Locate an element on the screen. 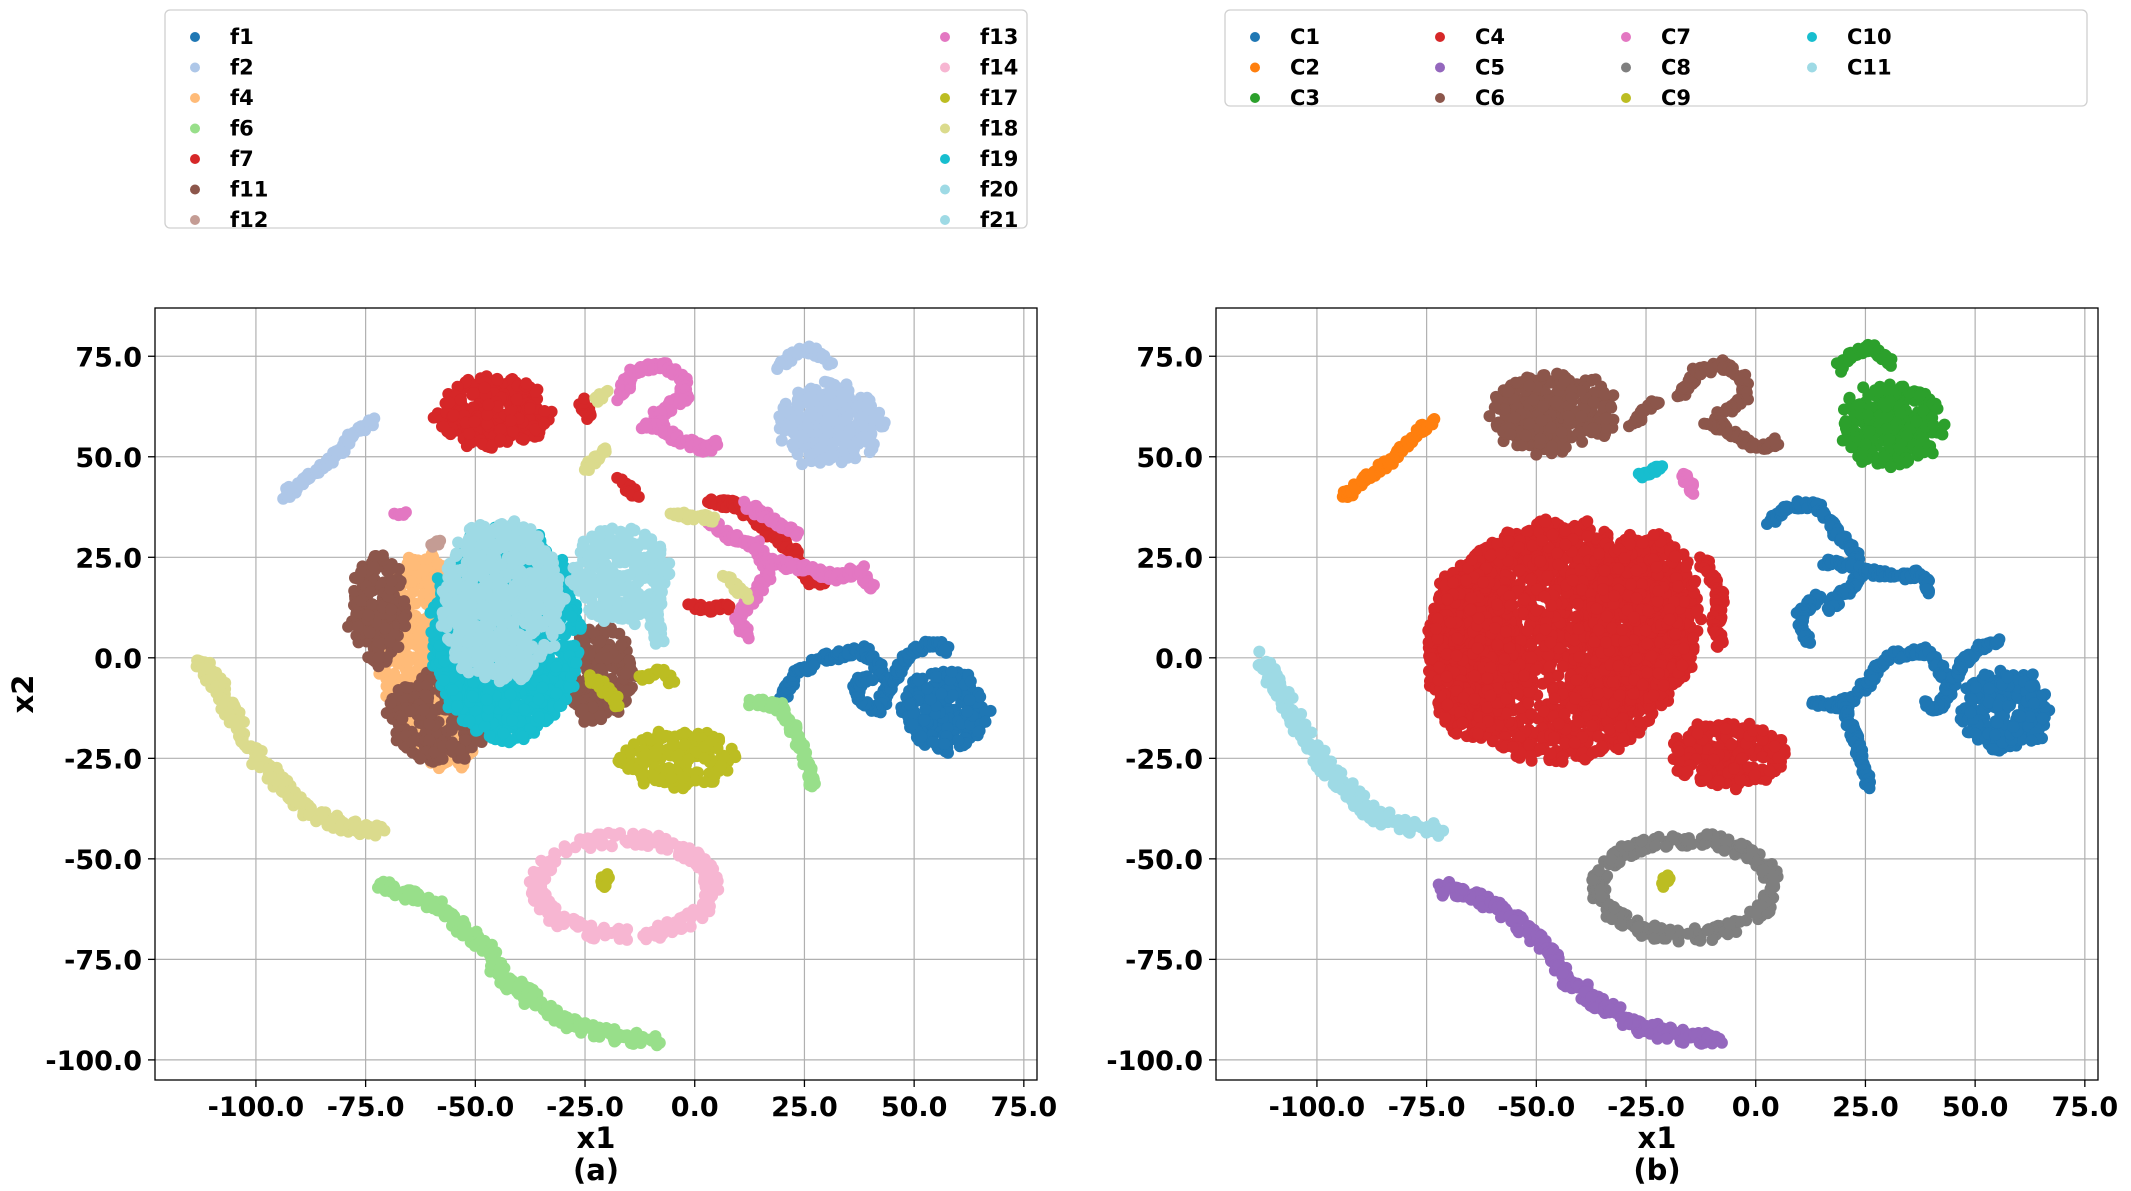 The height and width of the screenshot is (1191, 2131). series-f2-points is located at coordinates (584, 422).